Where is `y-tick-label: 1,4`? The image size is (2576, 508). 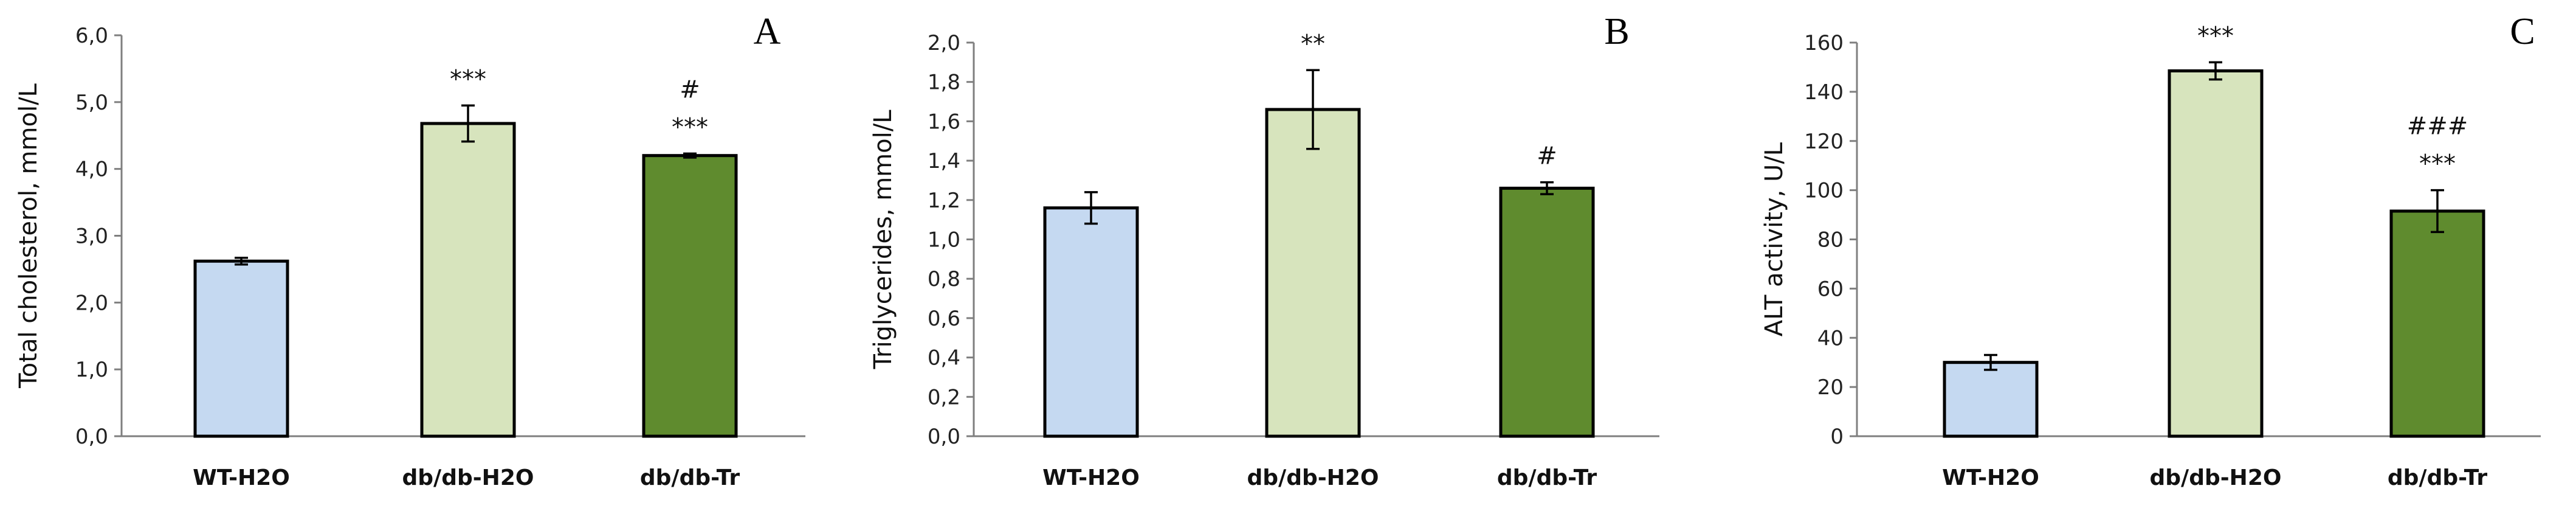 y-tick-label: 1,4 is located at coordinates (944, 161).